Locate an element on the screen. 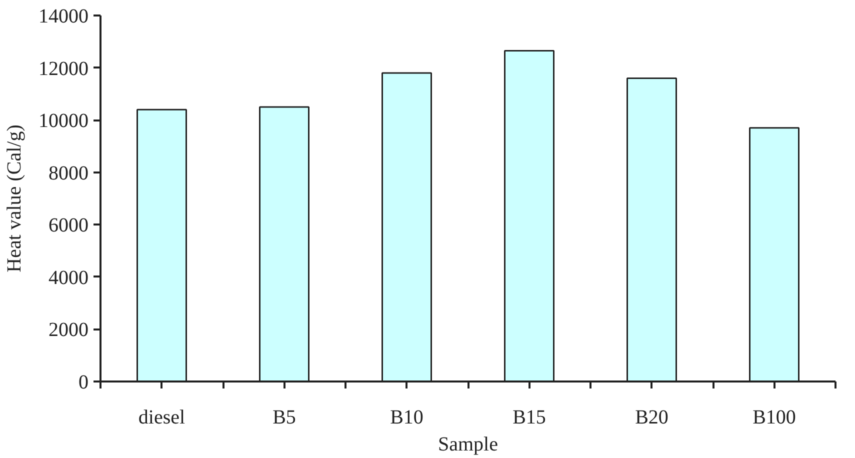 The height and width of the screenshot is (458, 855). y-tick-label: 0 is located at coordinates (83, 383).